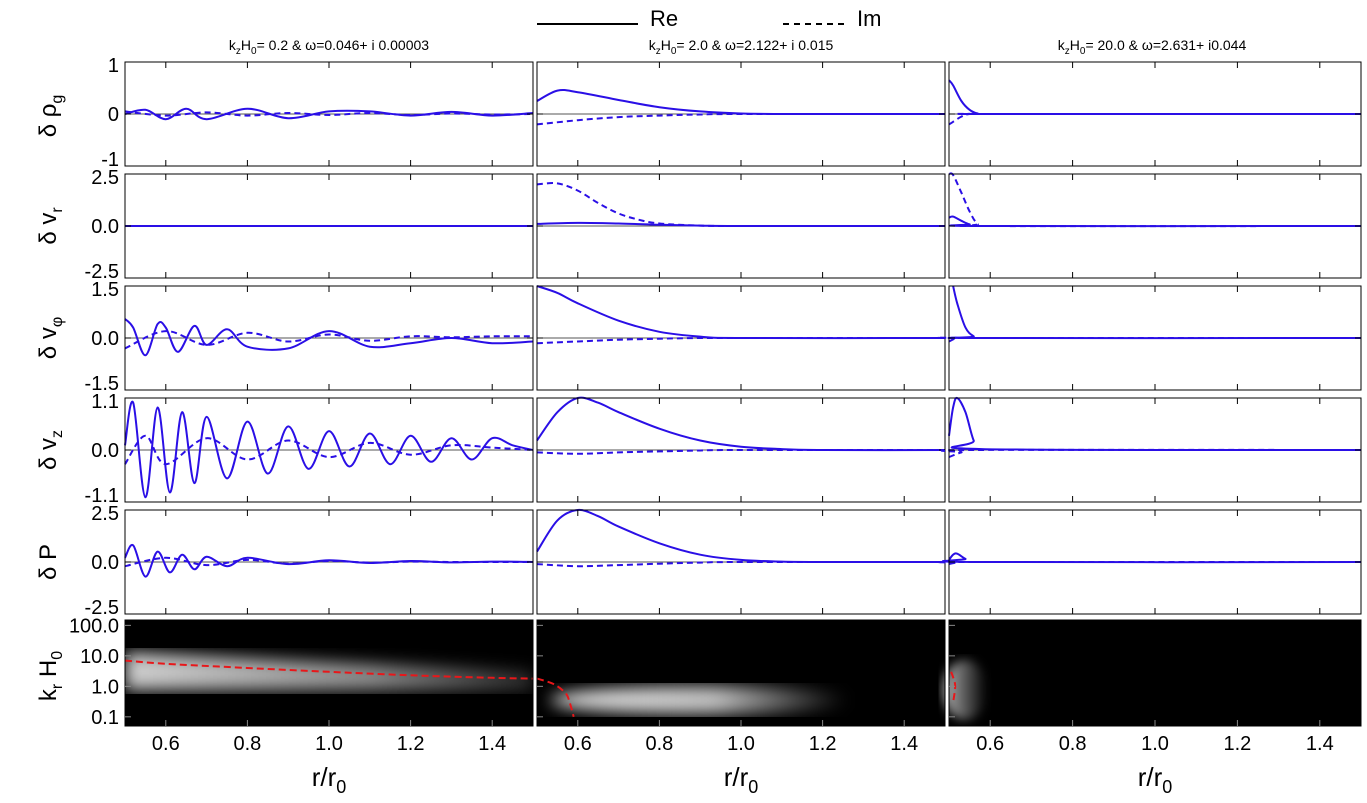 The width and height of the screenshot is (1367, 803). What do you see at coordinates (113, 115) in the screenshot?
I see `y-tick-label: 0` at bounding box center [113, 115].